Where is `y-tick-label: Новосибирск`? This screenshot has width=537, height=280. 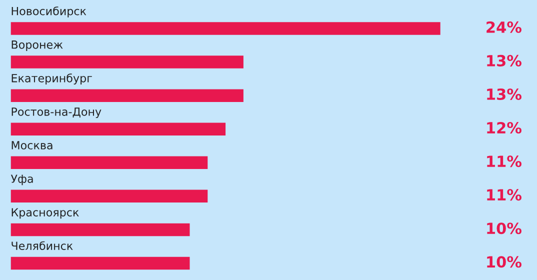
y-tick-label: Новосибирск is located at coordinates (49, 12).